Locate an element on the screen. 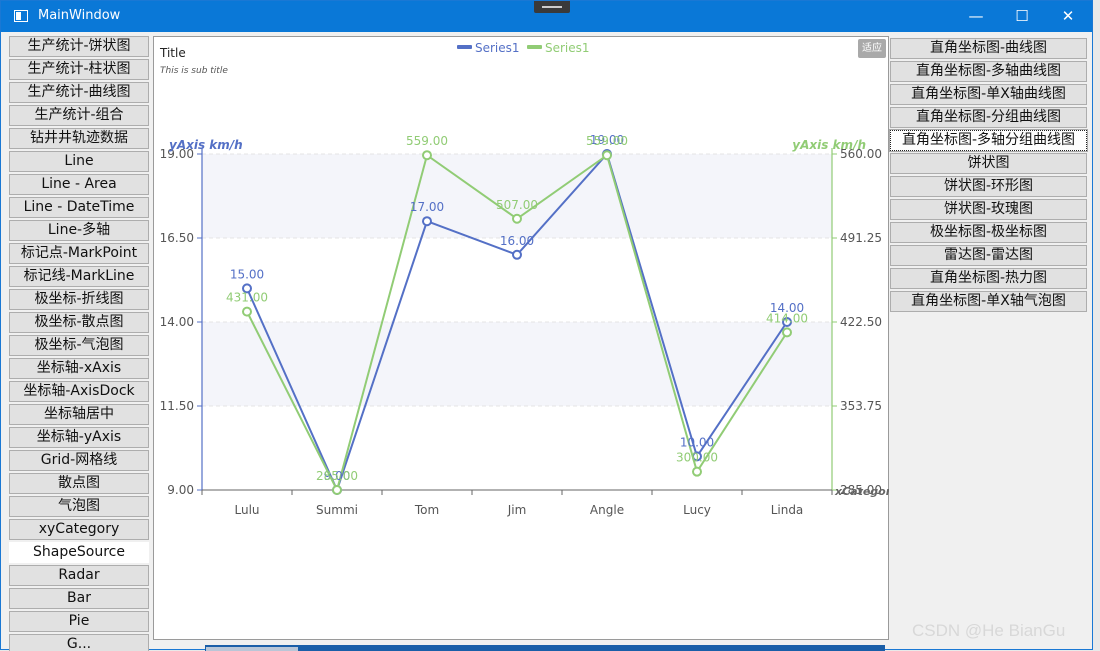 The width and height of the screenshot is (1100, 651). left-menu-button: Pie is located at coordinates (79, 621).